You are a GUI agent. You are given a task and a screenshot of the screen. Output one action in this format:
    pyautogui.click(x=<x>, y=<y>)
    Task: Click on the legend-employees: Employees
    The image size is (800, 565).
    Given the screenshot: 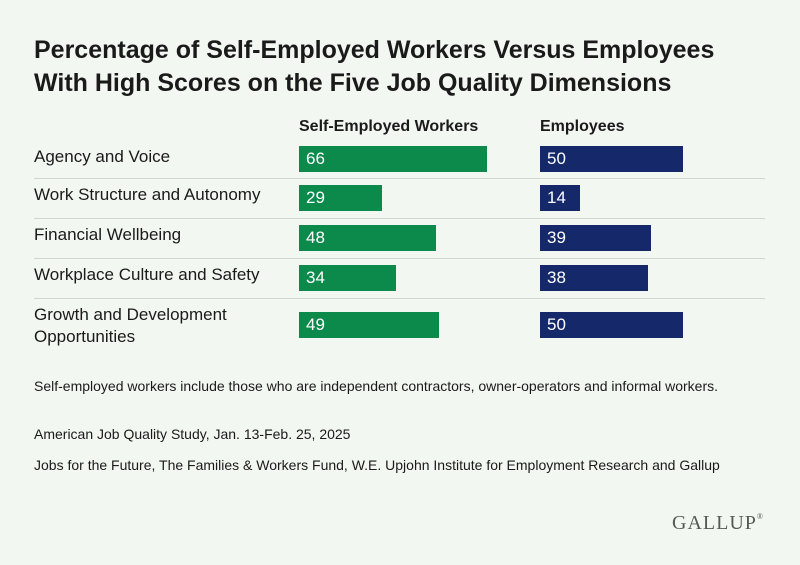 What is the action you would take?
    pyautogui.click(x=582, y=126)
    